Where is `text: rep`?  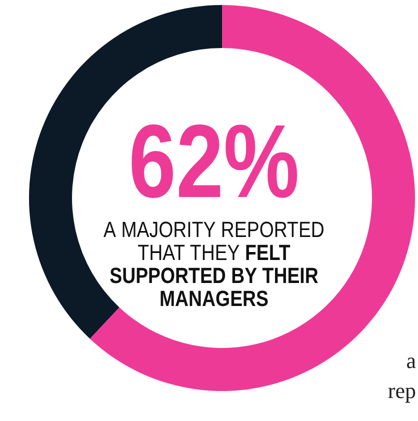 text: rep is located at coordinates (402, 390).